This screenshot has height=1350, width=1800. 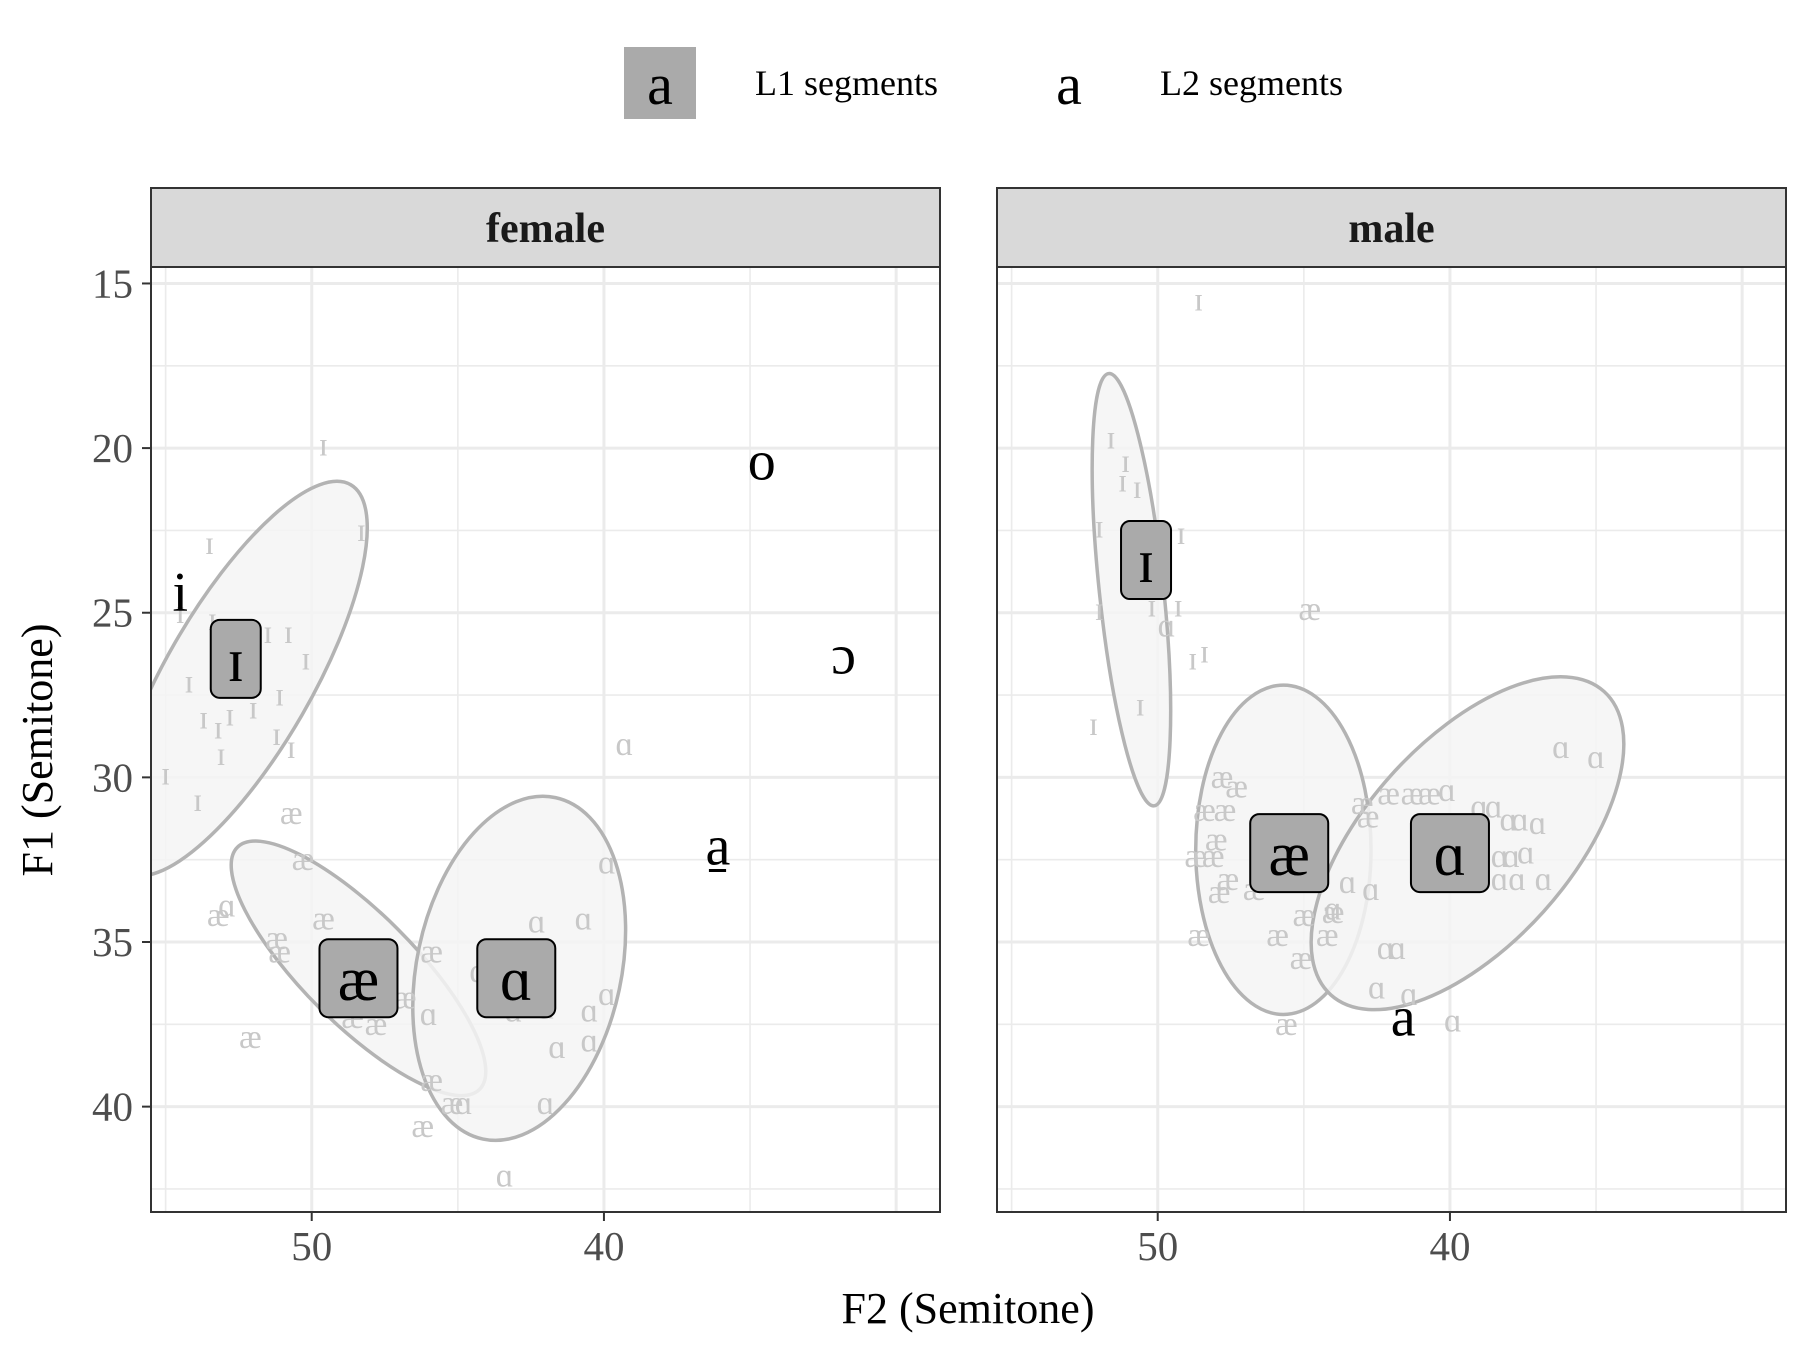 I want to click on l1-vowel-box: ɑ, so click(x=1449, y=853).